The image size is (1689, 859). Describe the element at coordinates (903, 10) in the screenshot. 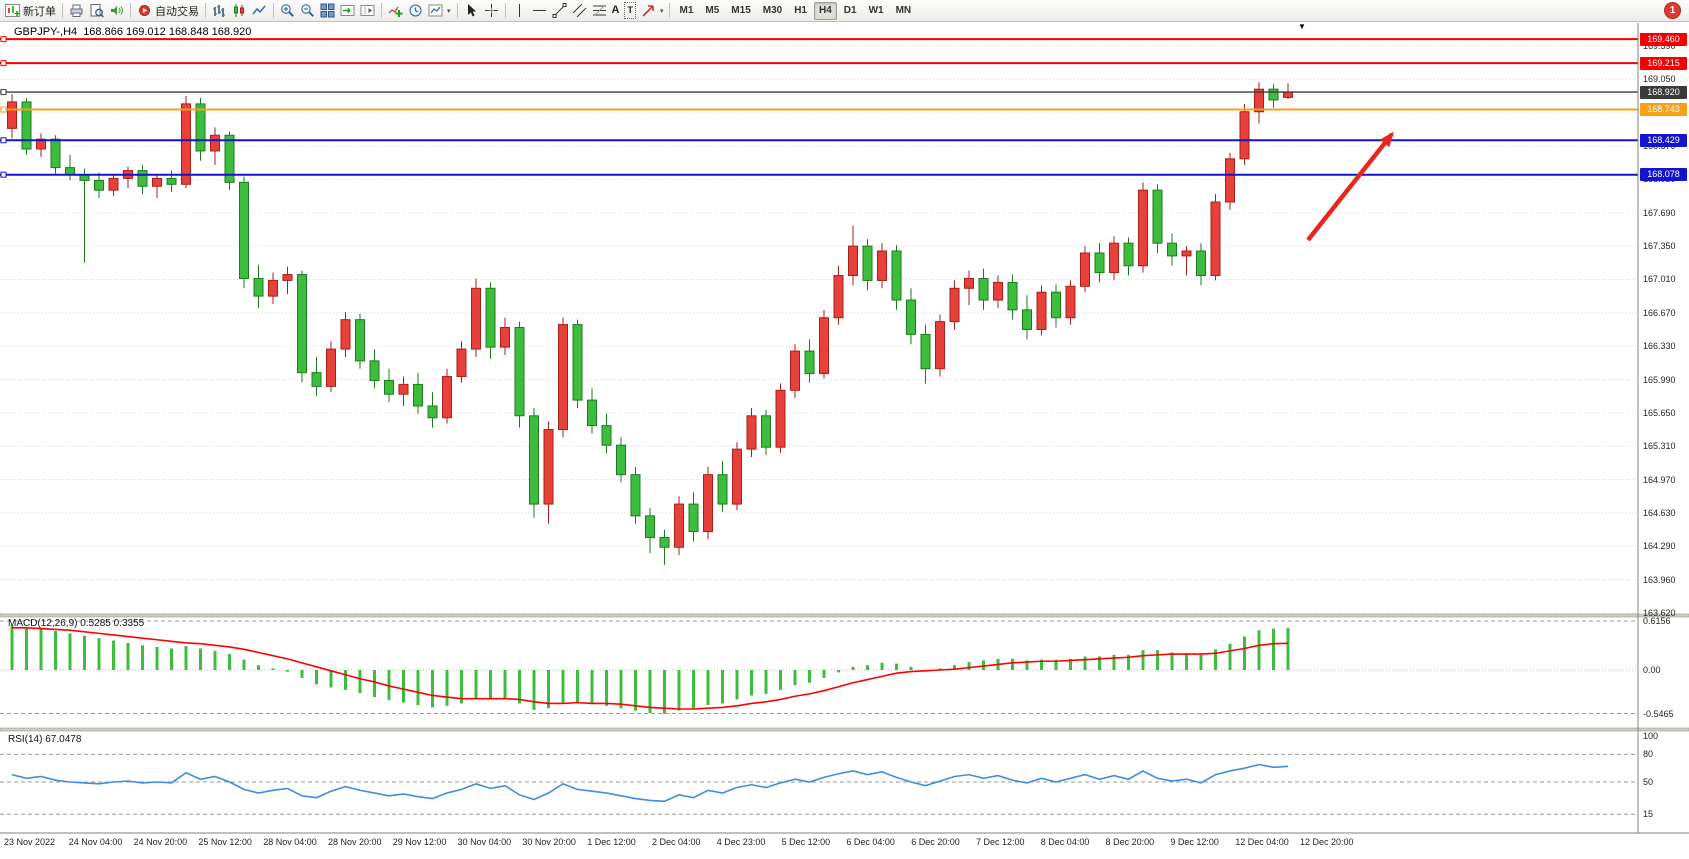

I see `timeframe-button-mn: MN` at that location.